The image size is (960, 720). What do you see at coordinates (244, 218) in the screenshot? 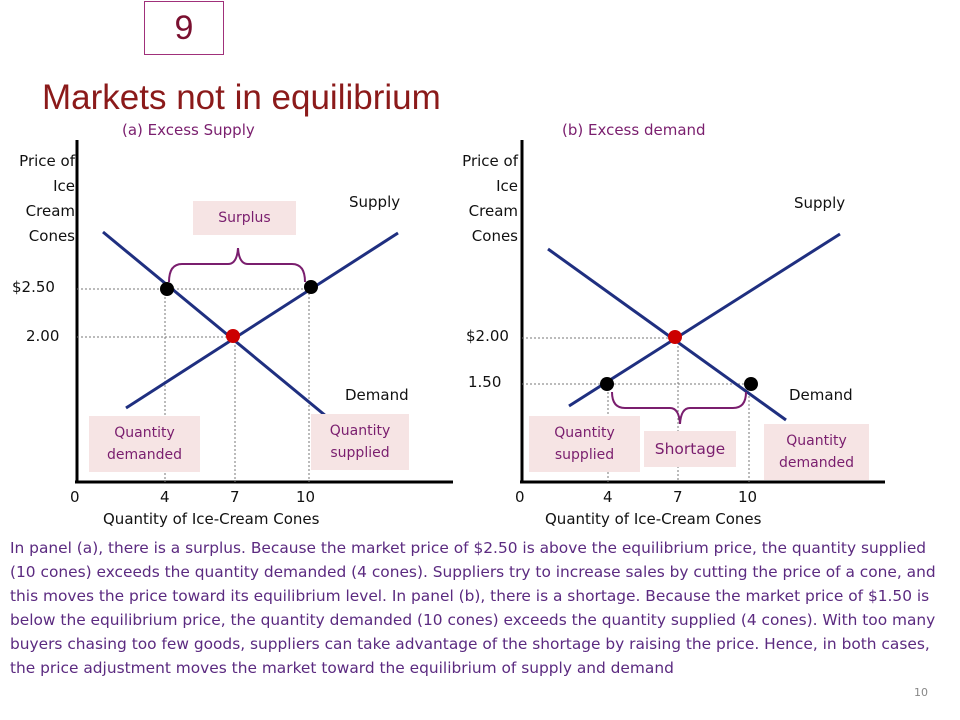
I see `panel-a-surplus-box: Surplus` at bounding box center [244, 218].